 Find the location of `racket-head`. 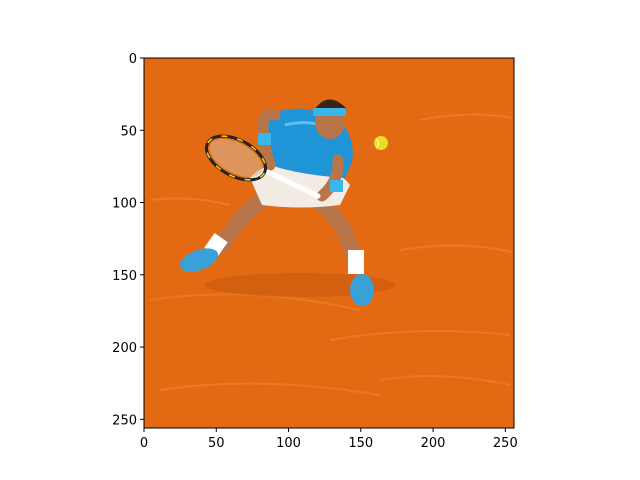

racket-head is located at coordinates (236, 158).